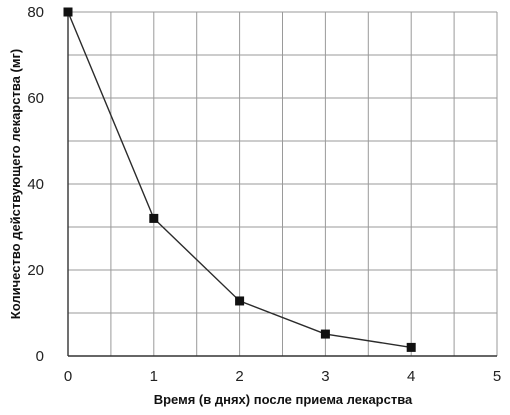  I want to click on y-tick-label: 0, so click(40, 356).